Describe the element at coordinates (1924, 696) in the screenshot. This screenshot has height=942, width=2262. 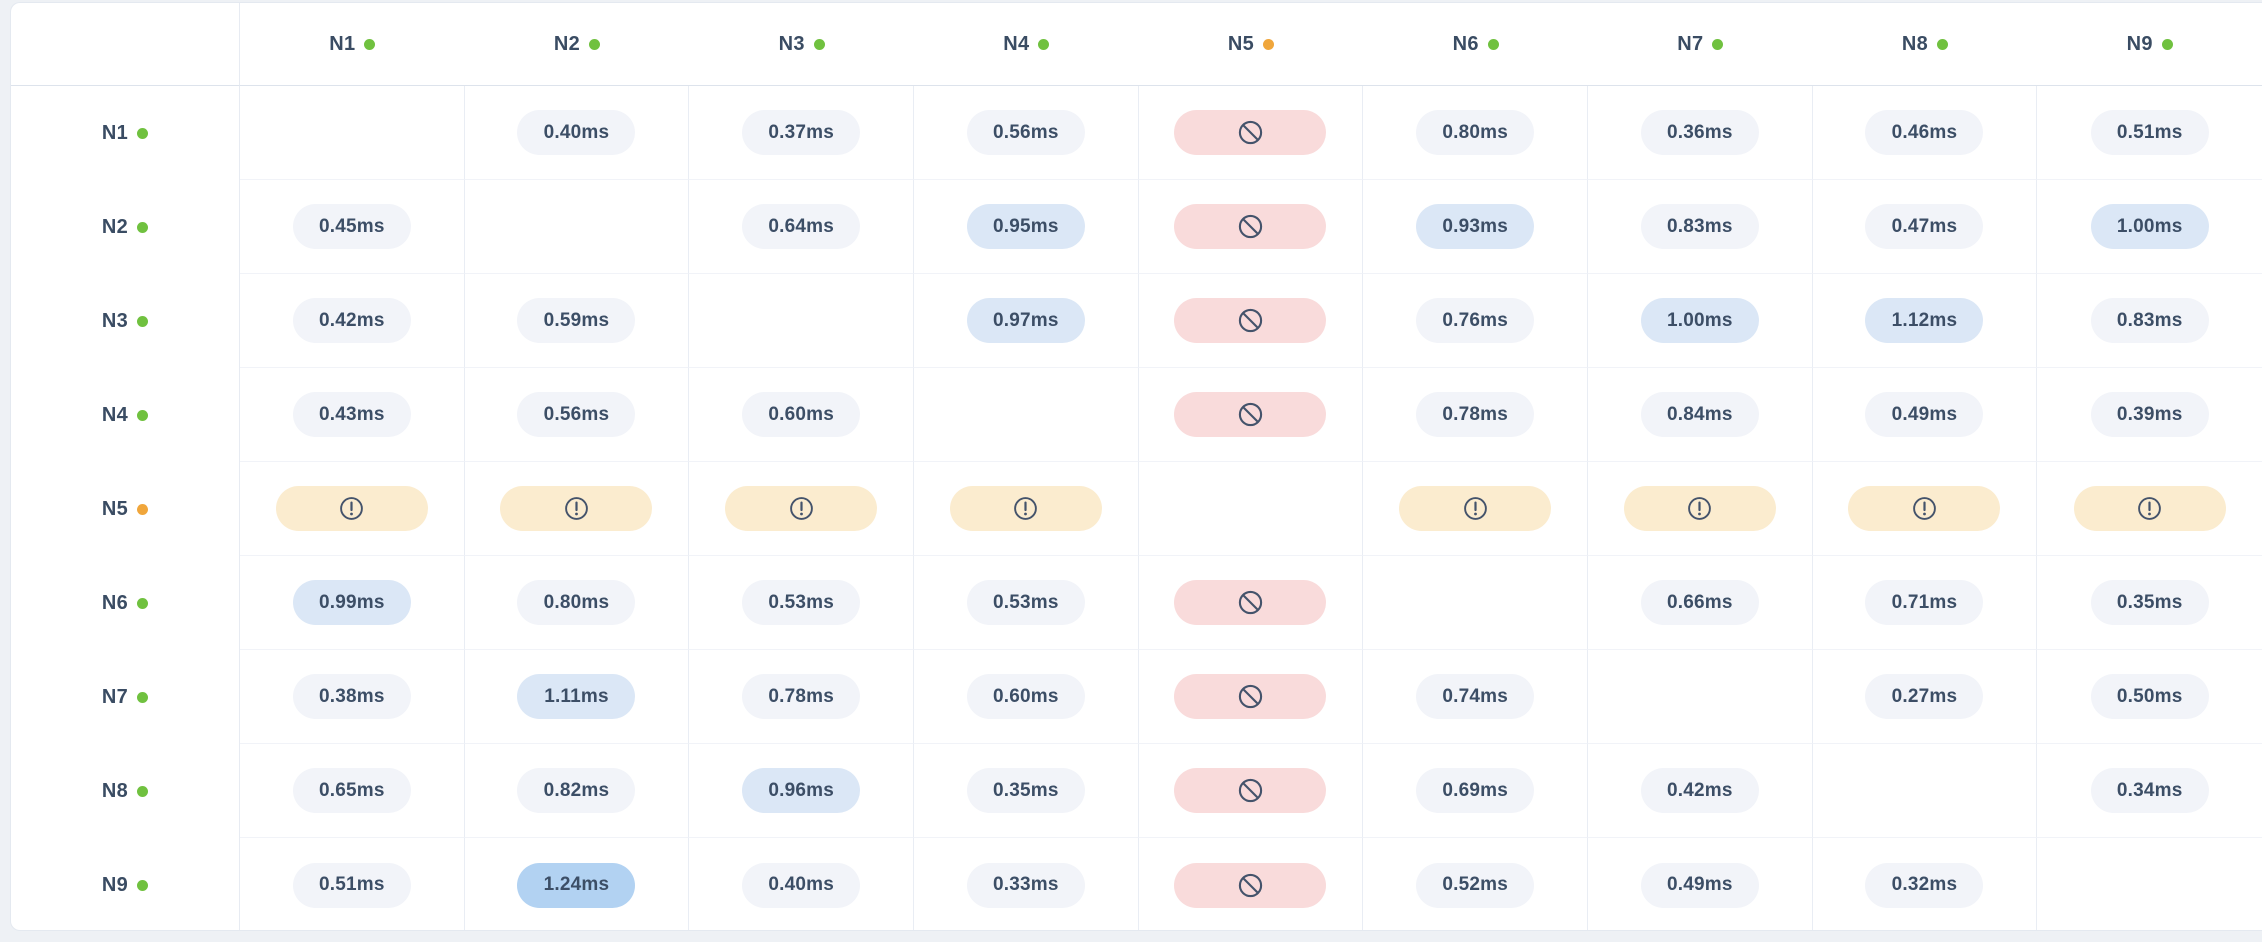
I see `latency-pill: 0.27ms` at that location.